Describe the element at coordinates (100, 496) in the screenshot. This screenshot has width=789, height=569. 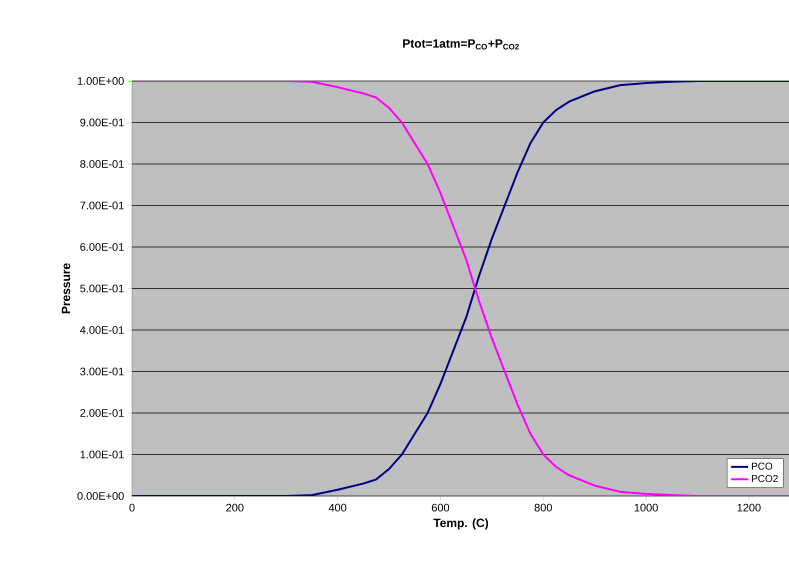
I see `y-tick-label: 0.00E+00` at that location.